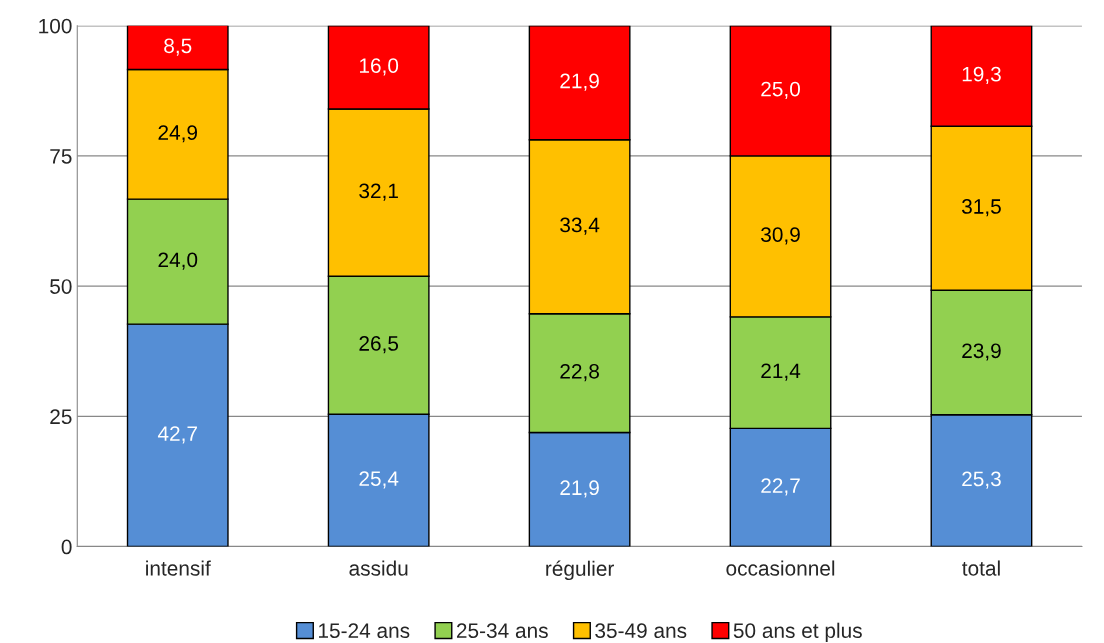 The height and width of the screenshot is (643, 1104). What do you see at coordinates (502, 630) in the screenshot?
I see `legend-label: 25-34 ans` at bounding box center [502, 630].